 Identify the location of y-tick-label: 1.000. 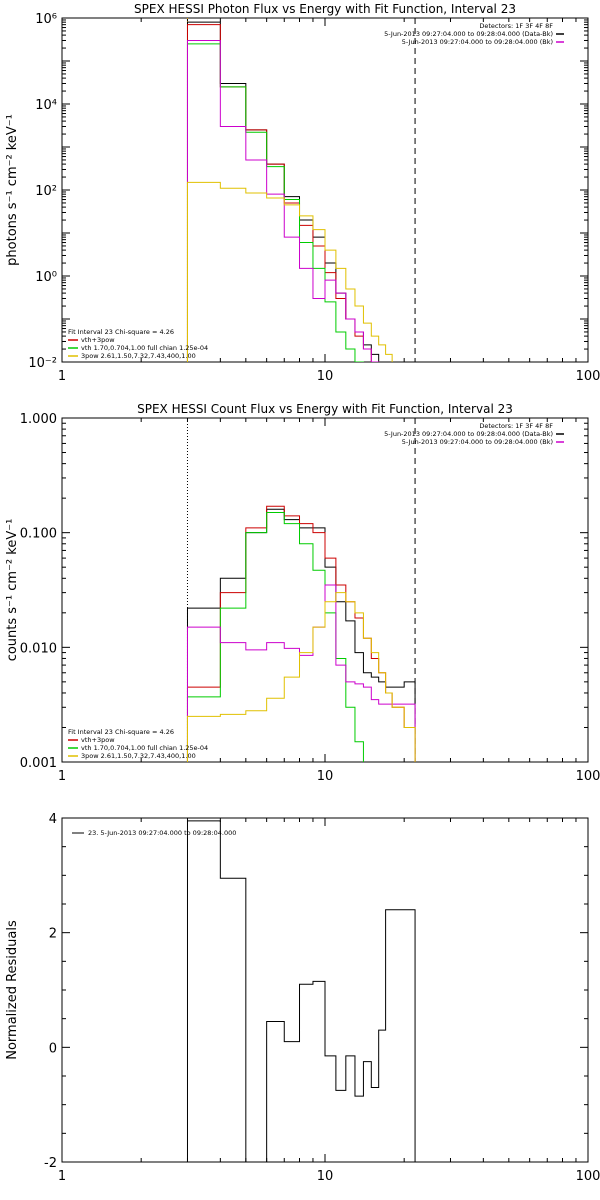
(38, 419).